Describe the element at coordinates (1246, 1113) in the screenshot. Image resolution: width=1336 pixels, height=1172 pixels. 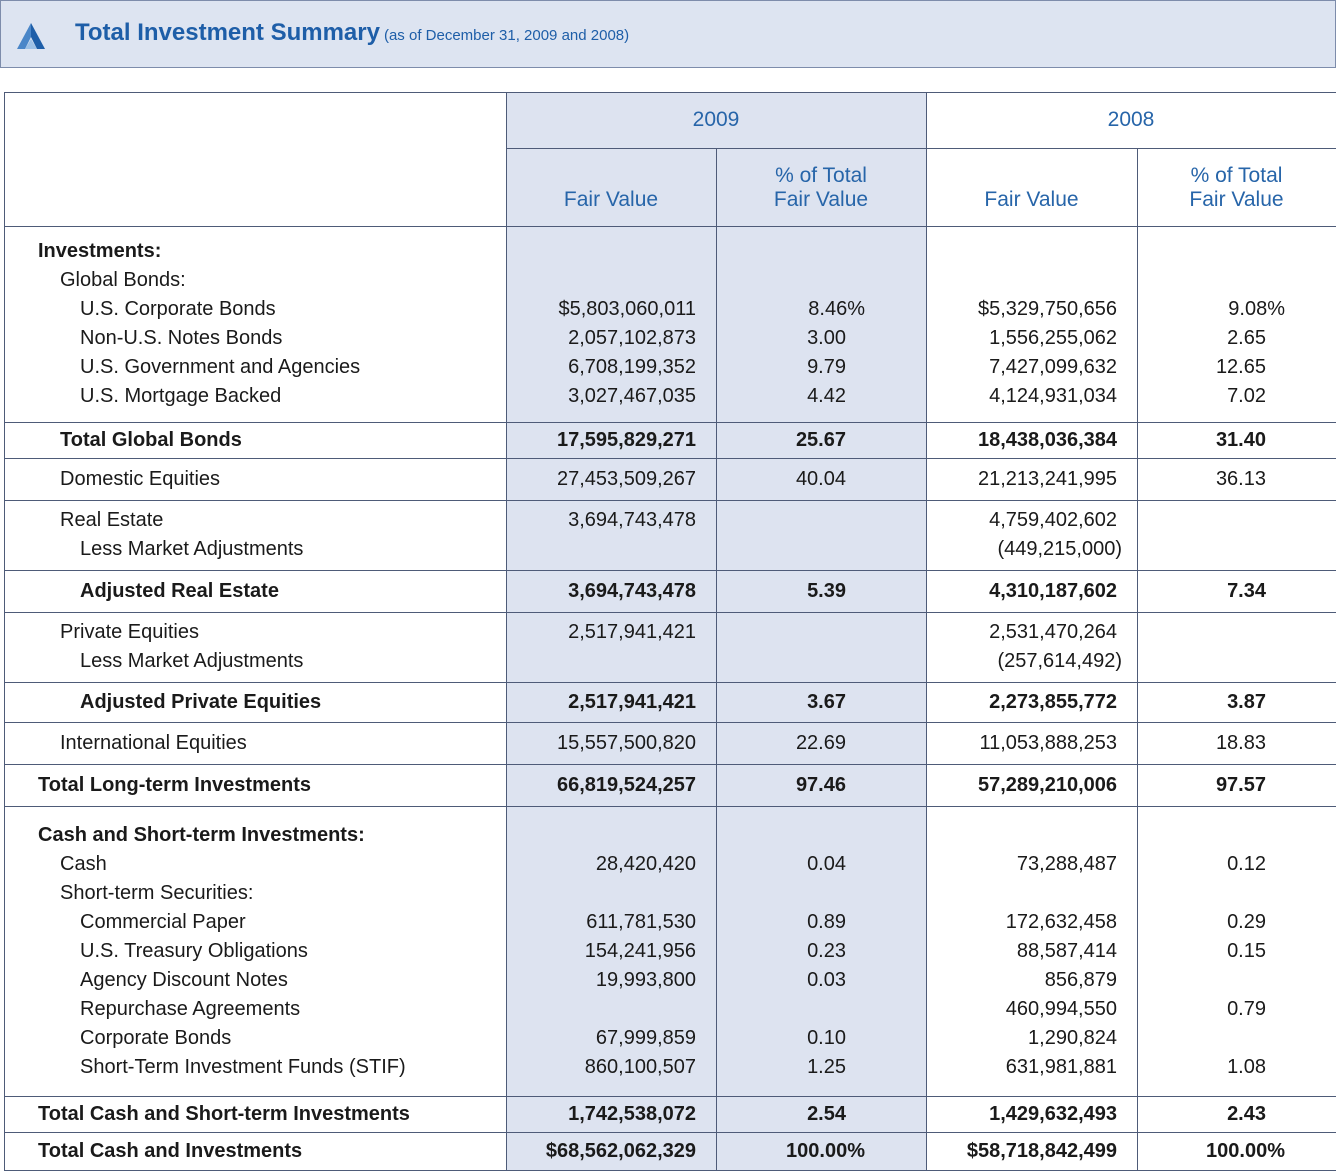
I see `percent-value: 2.43` at that location.